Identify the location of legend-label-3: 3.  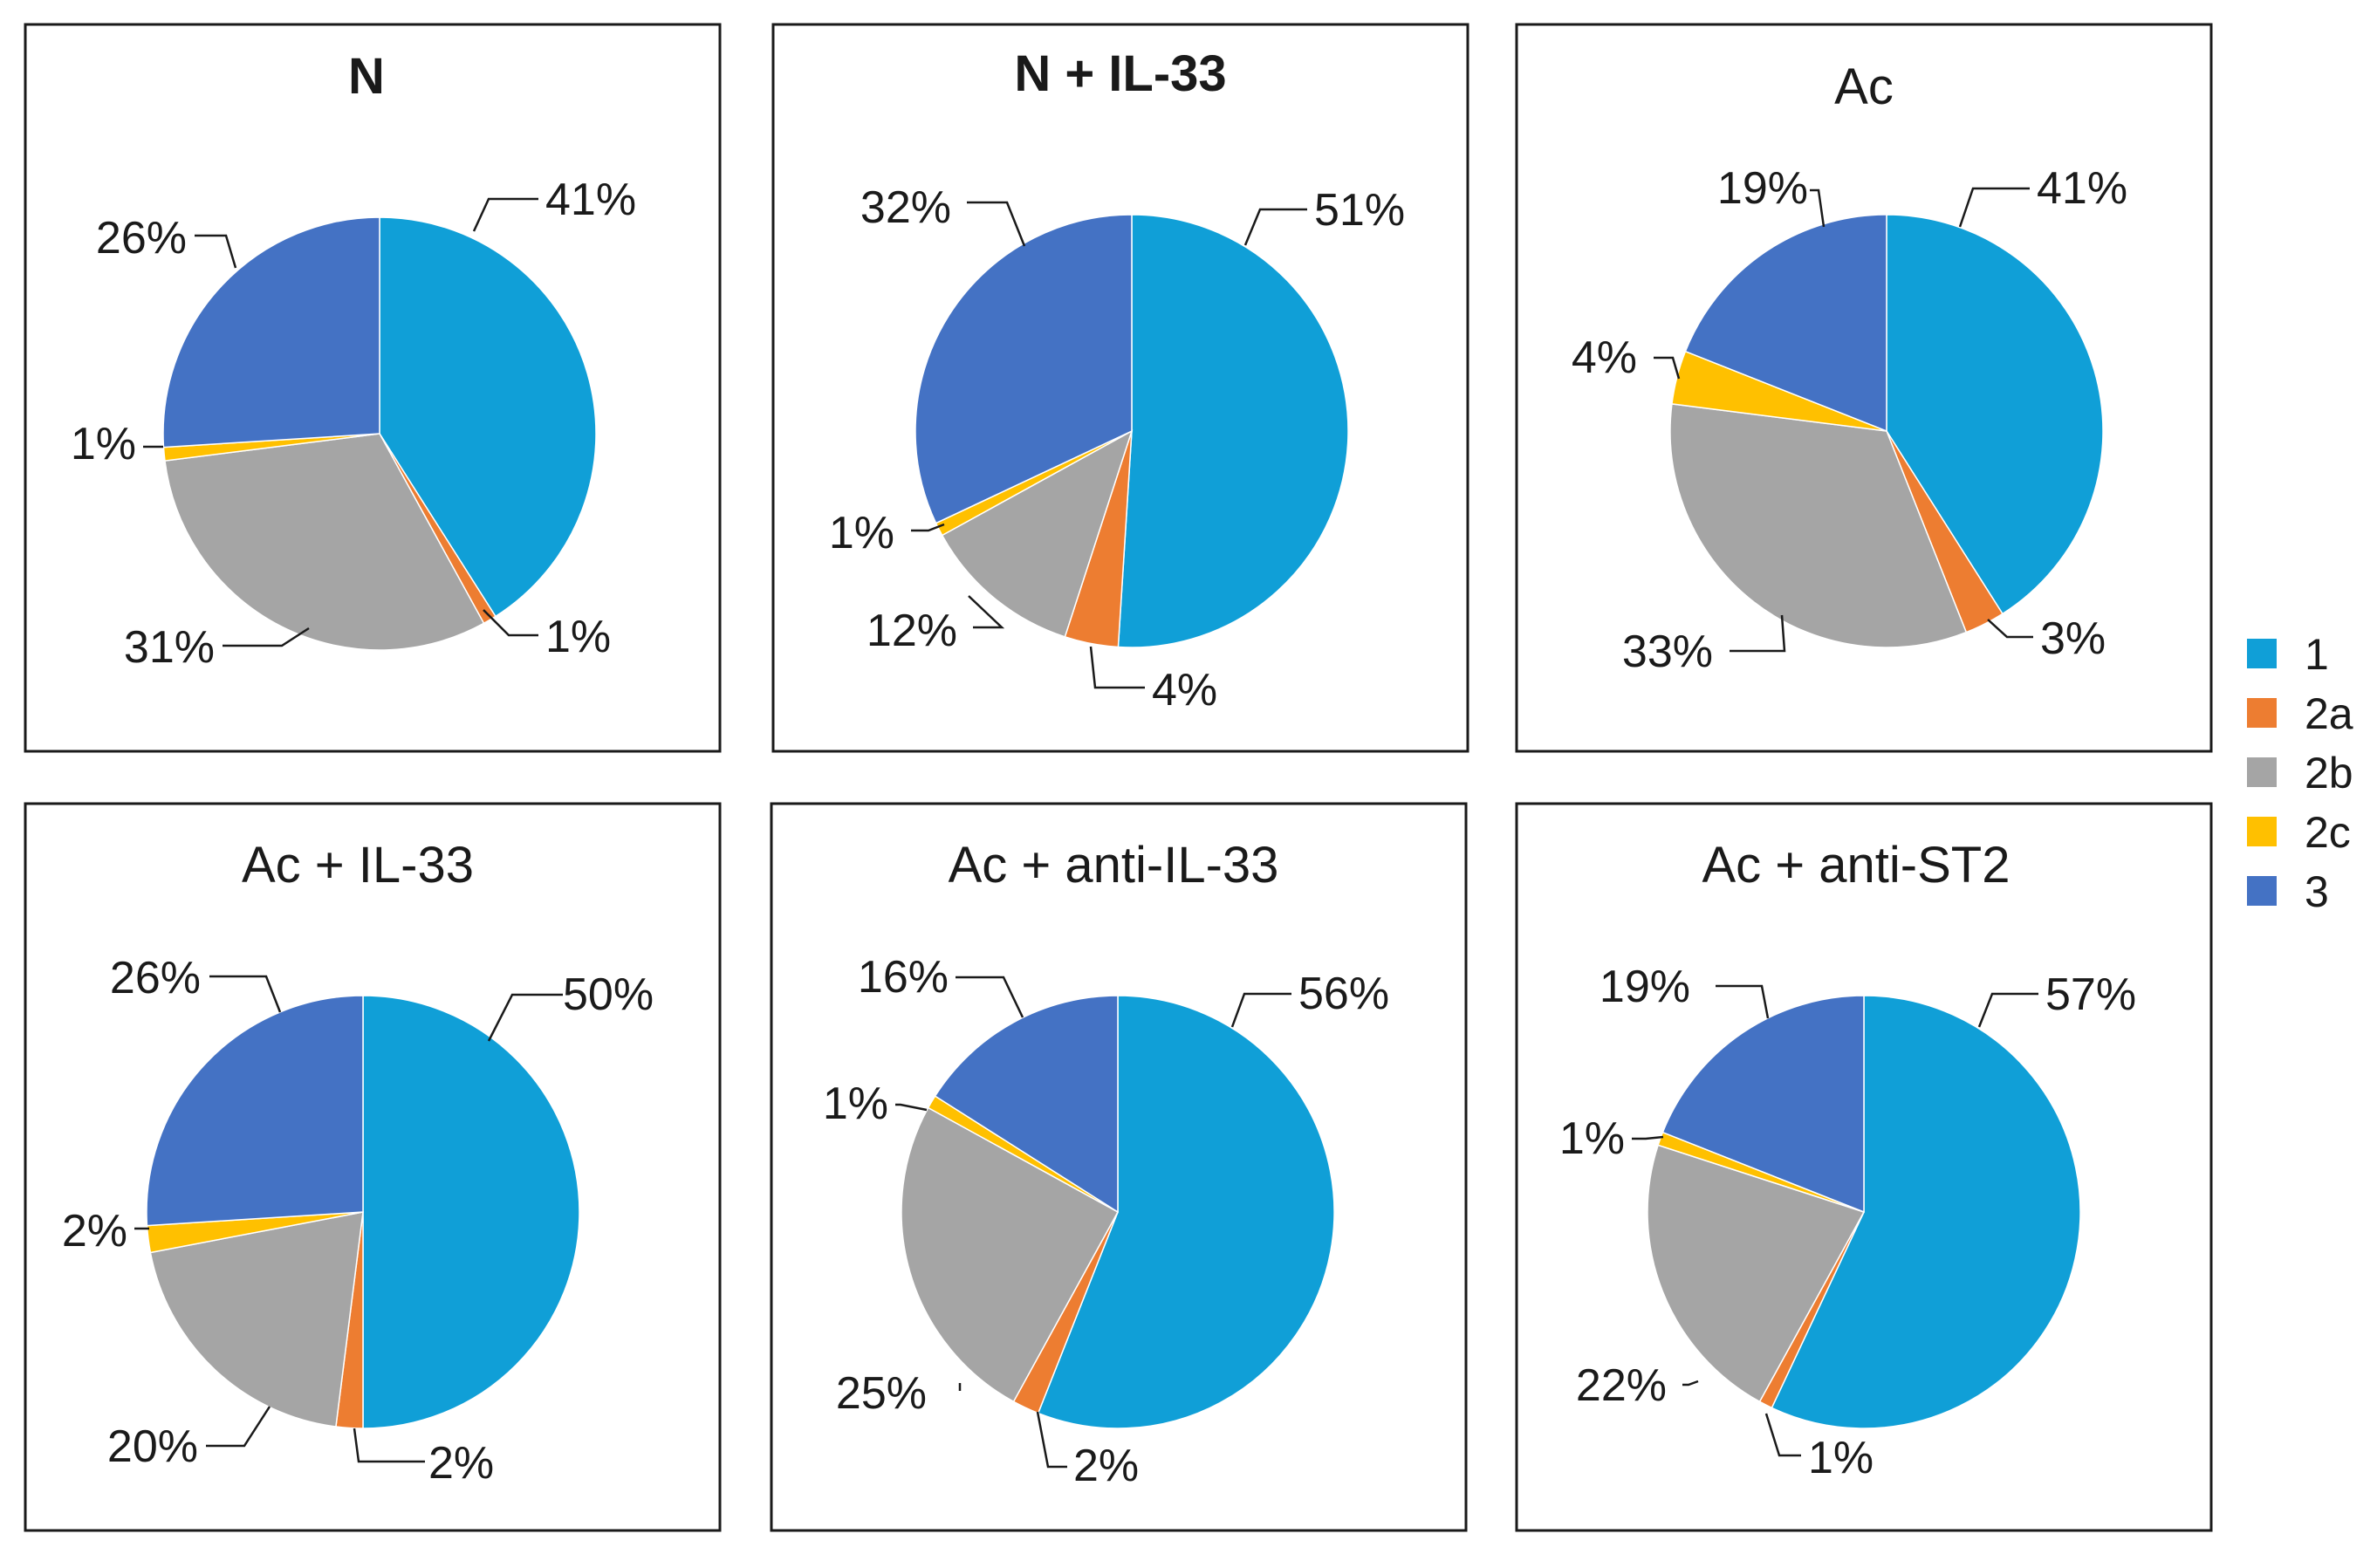
(2317, 892).